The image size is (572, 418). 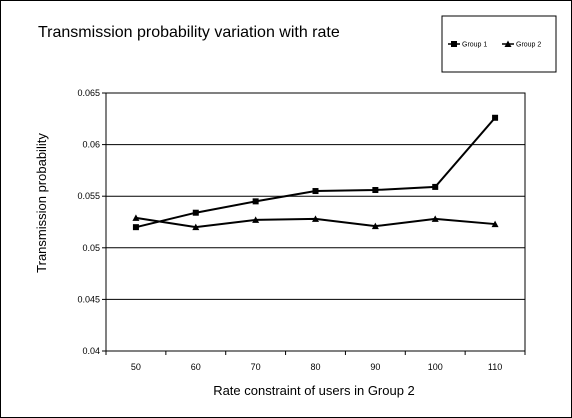 What do you see at coordinates (91, 222) in the screenshot?
I see `y-axis-ticks: 0.04 0.045 0.05 0.055 0.06 0.065` at bounding box center [91, 222].